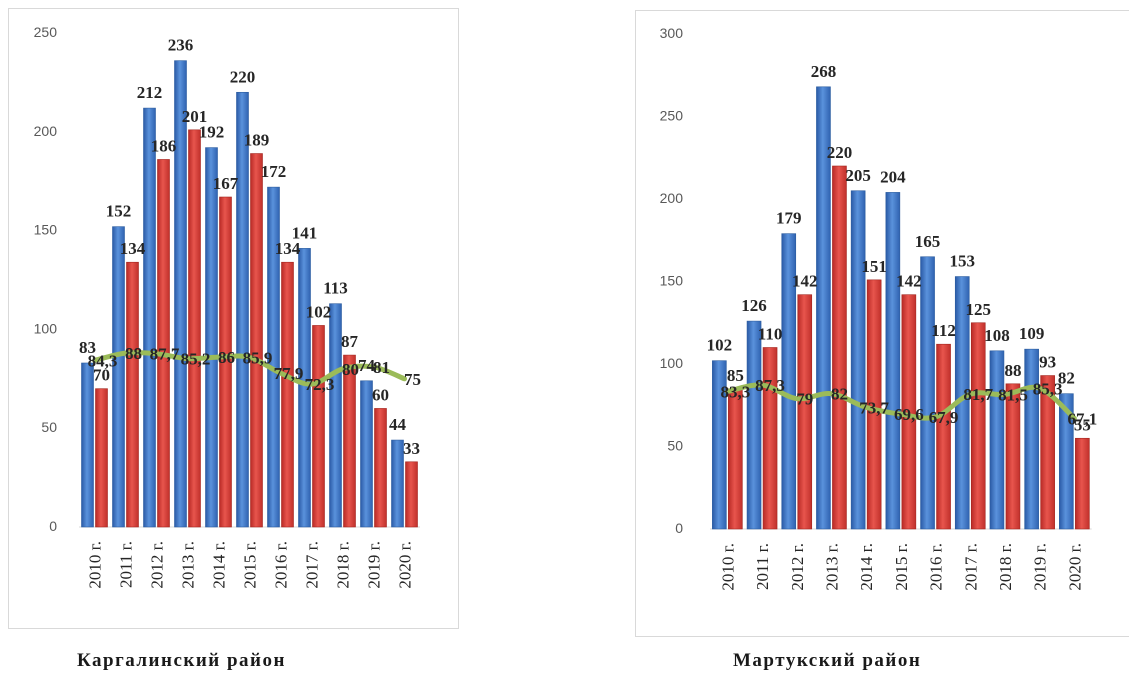  Describe the element at coordinates (258, 357) in the screenshot. I see `kar-label-line-5: 85,9` at that location.